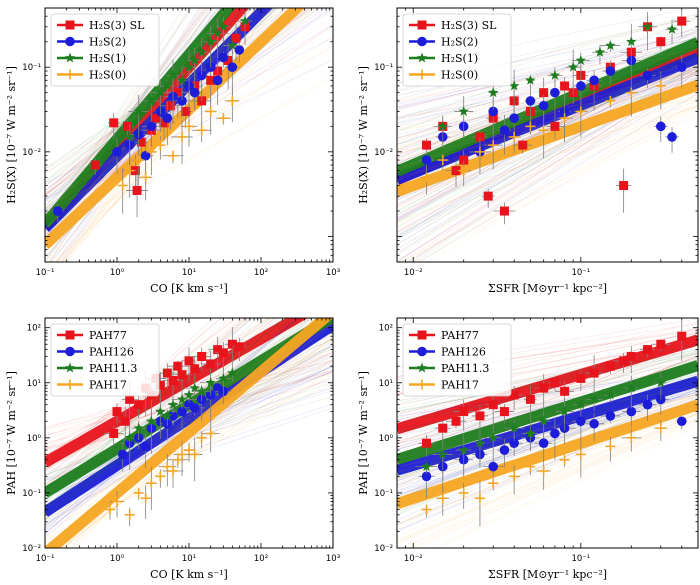 This screenshot has height=585, width=700. Describe the element at coordinates (333, 273) in the screenshot. I see `x-tick-label: 10³` at that location.